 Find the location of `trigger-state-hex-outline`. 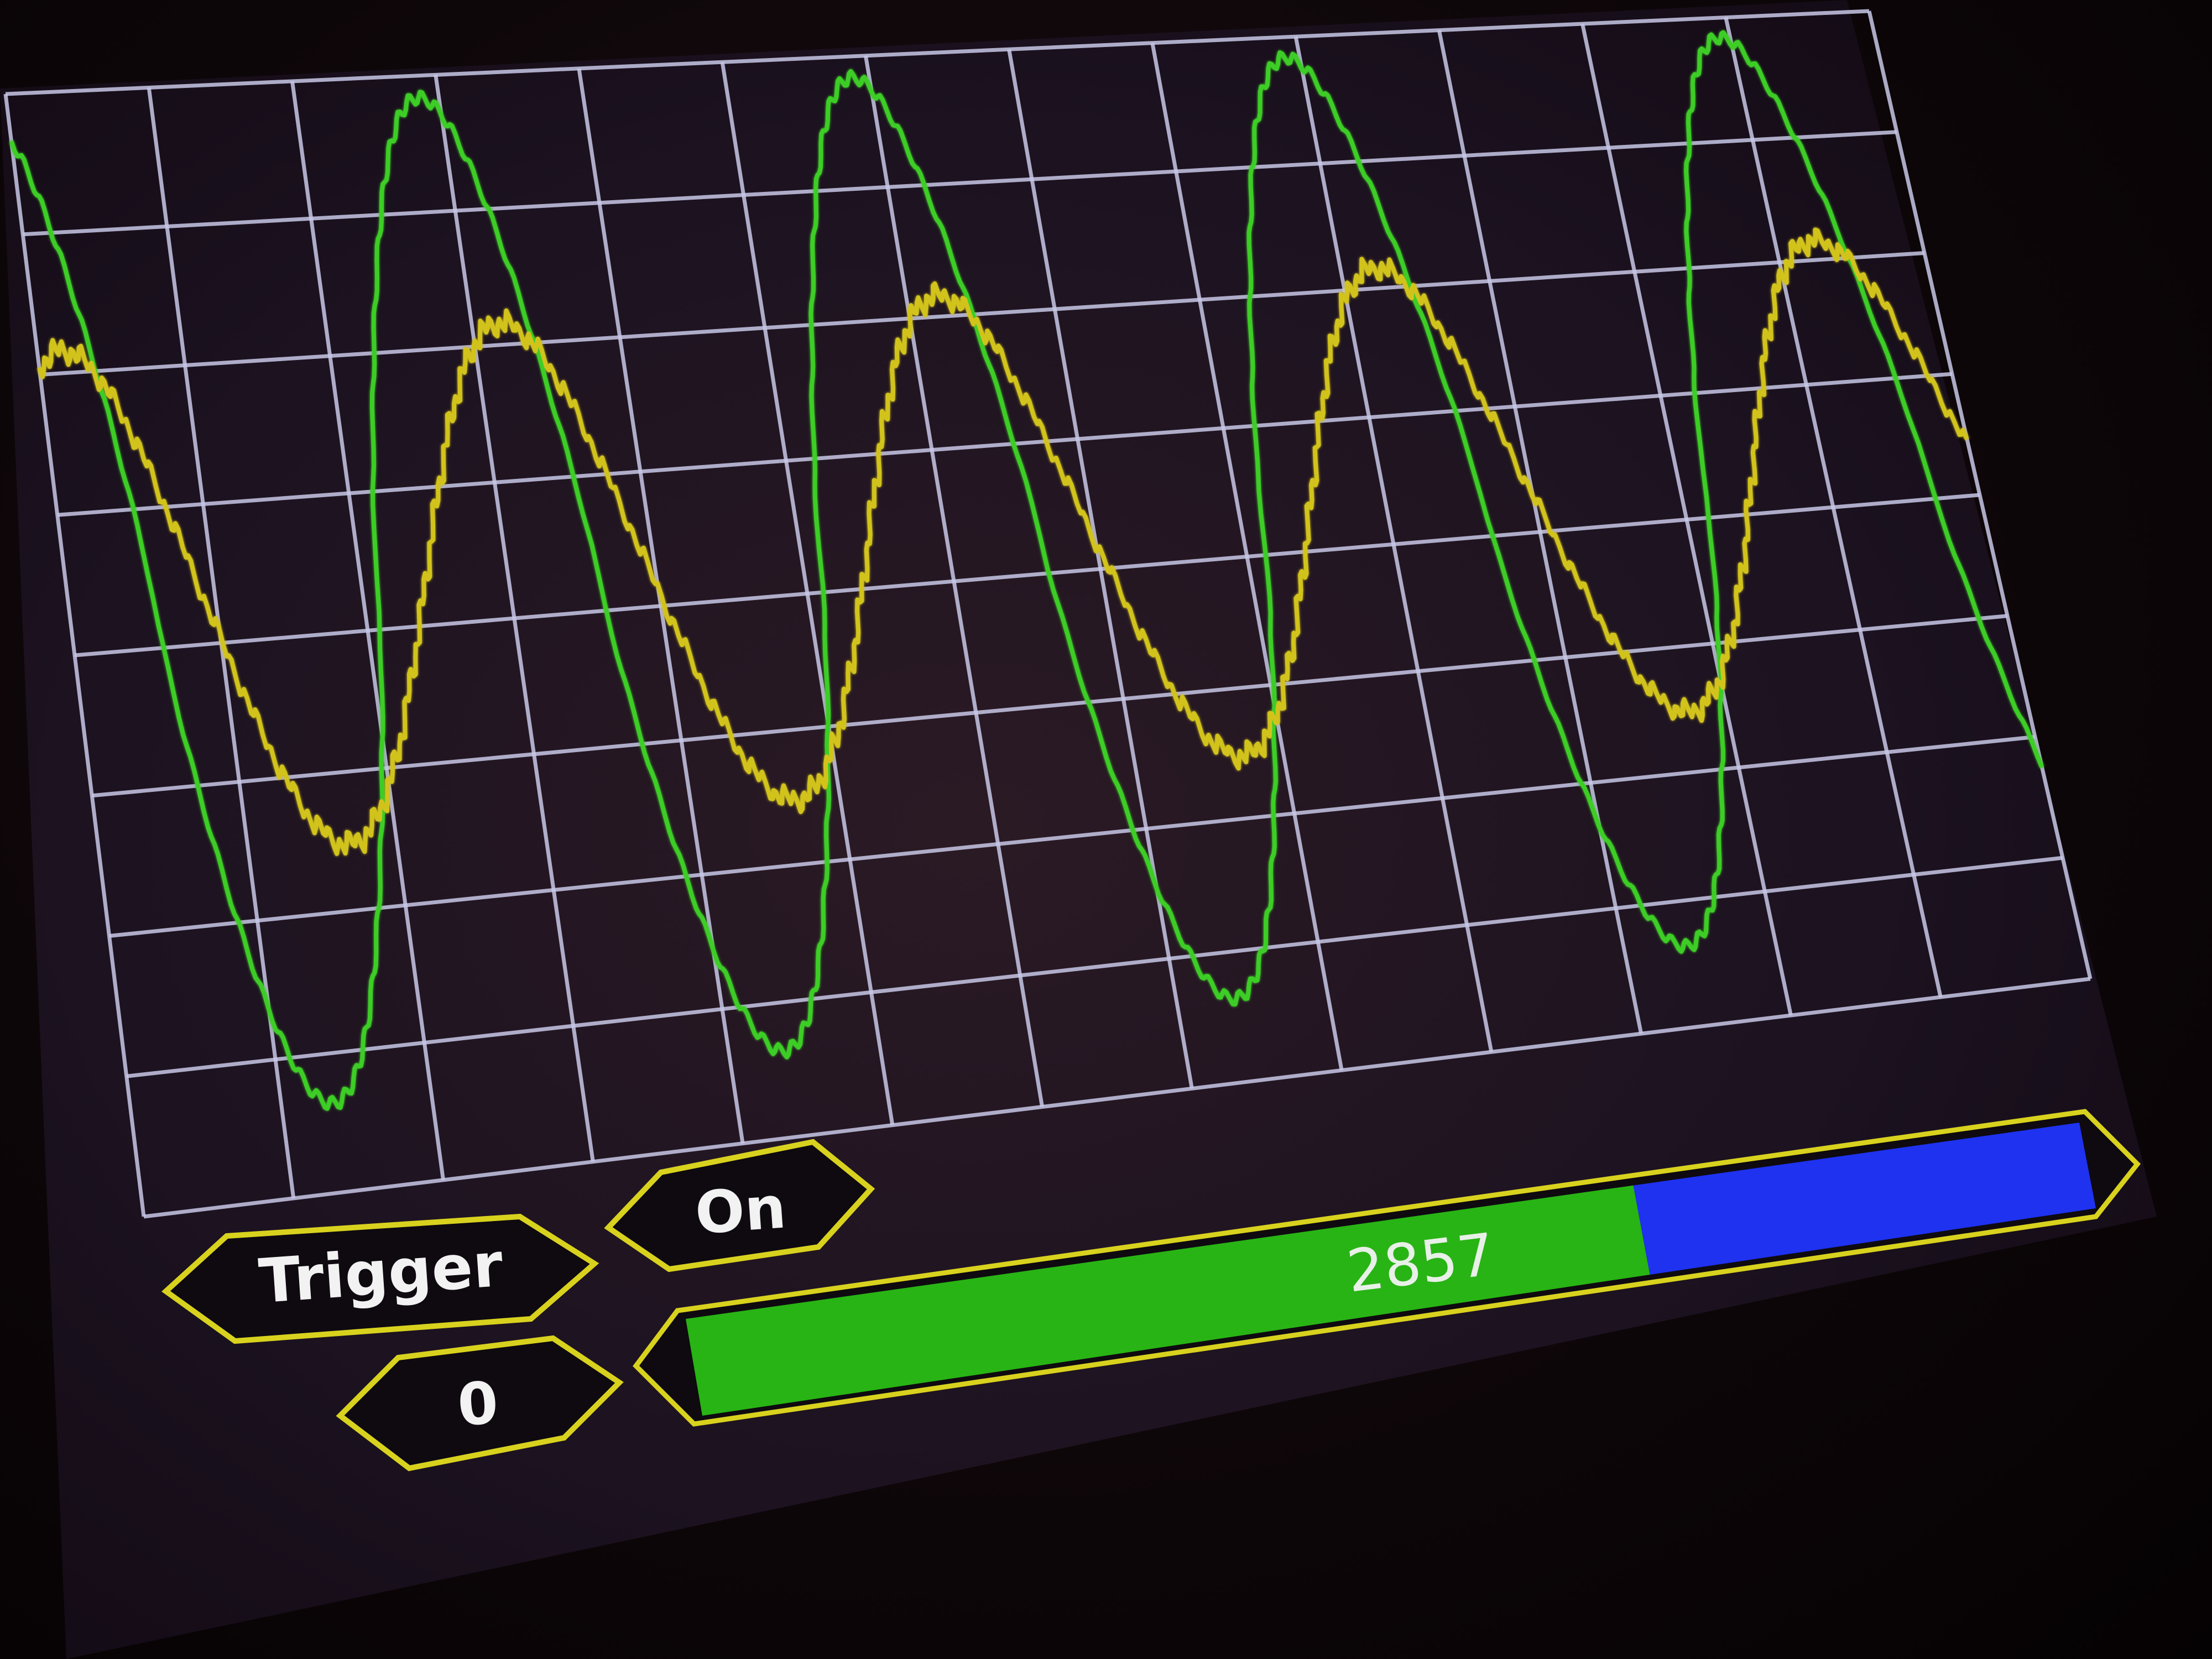

trigger-state-hex-outline is located at coordinates (740, 1206).